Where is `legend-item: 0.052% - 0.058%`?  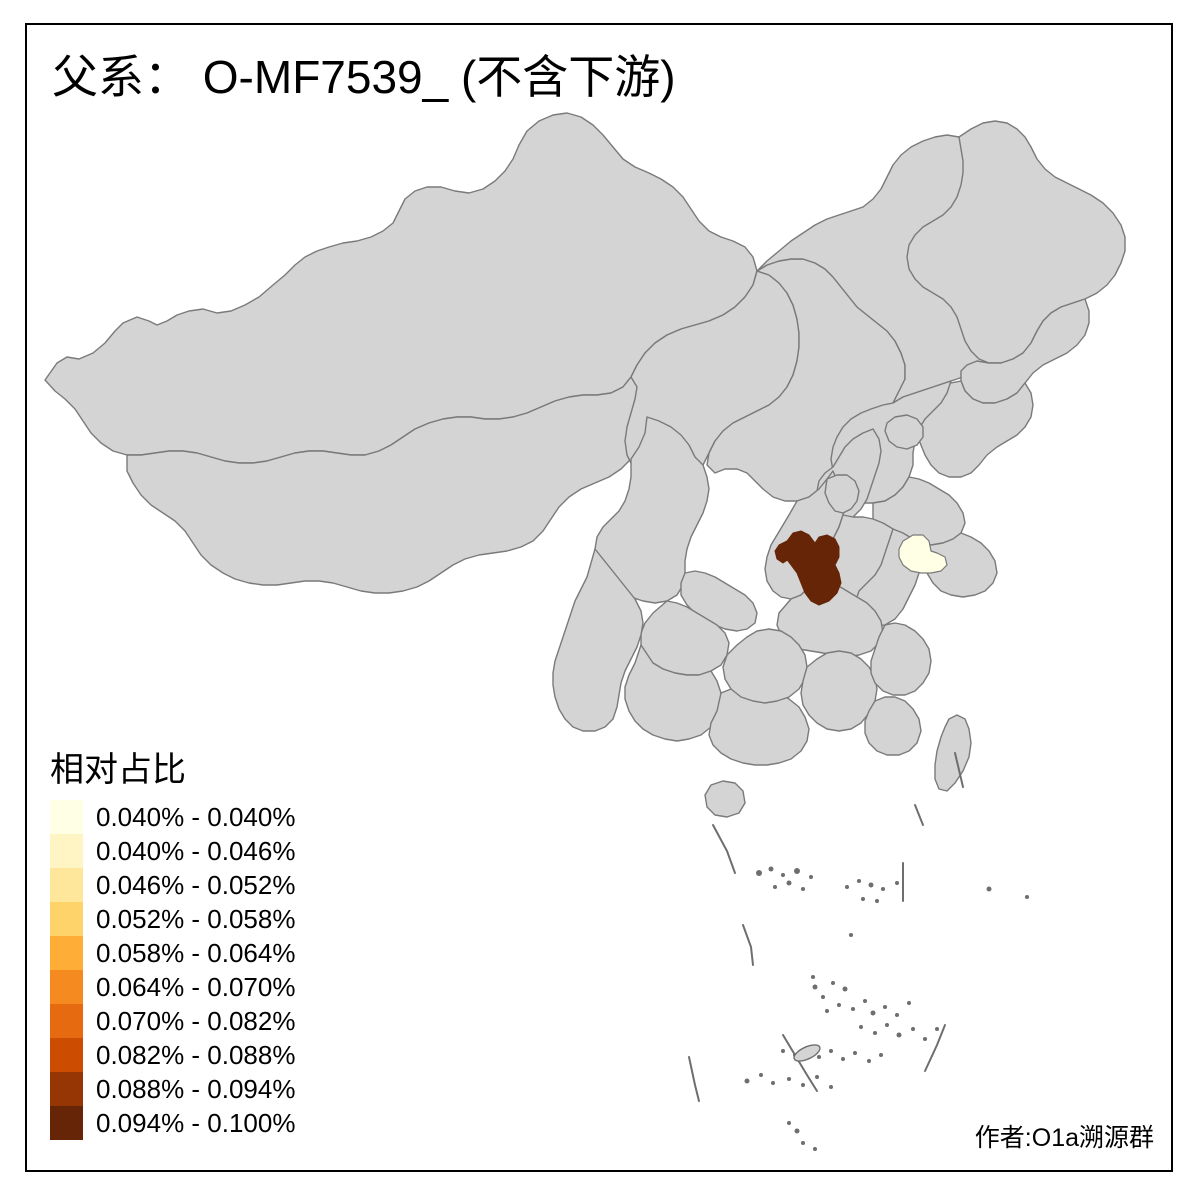
legend-item: 0.052% - 0.058% is located at coordinates (215, 919).